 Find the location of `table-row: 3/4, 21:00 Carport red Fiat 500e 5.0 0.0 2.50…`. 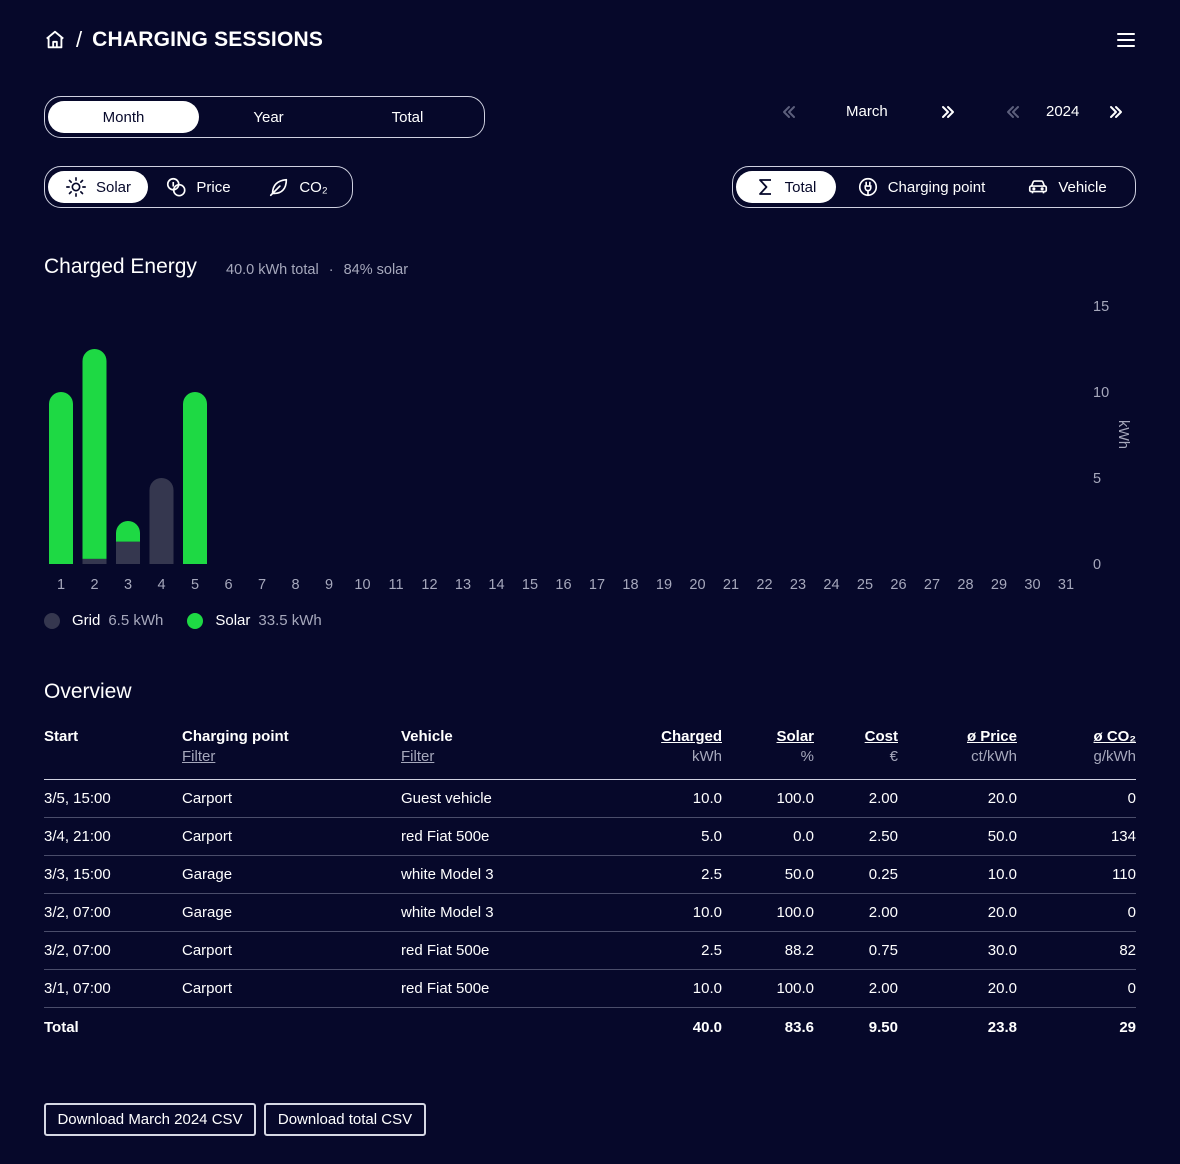

table-row: 3/4, 21:00 Carport red Fiat 500e 5.0 0.0 2.50… is located at coordinates (590, 836).